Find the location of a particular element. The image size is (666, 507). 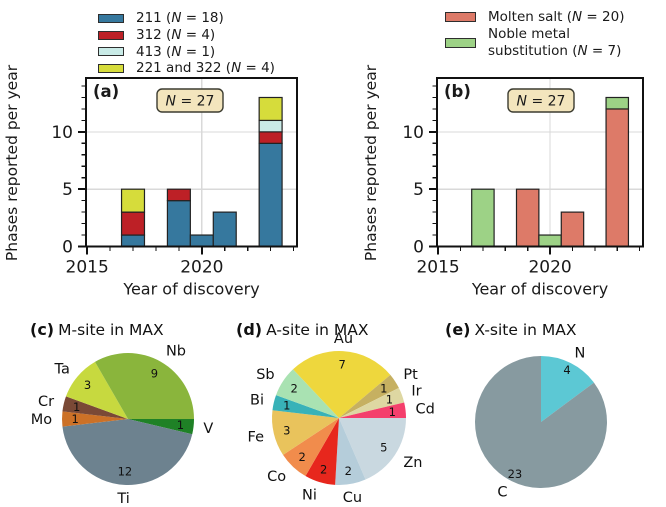

pie-c-value-V: 1 is located at coordinates (180, 425).